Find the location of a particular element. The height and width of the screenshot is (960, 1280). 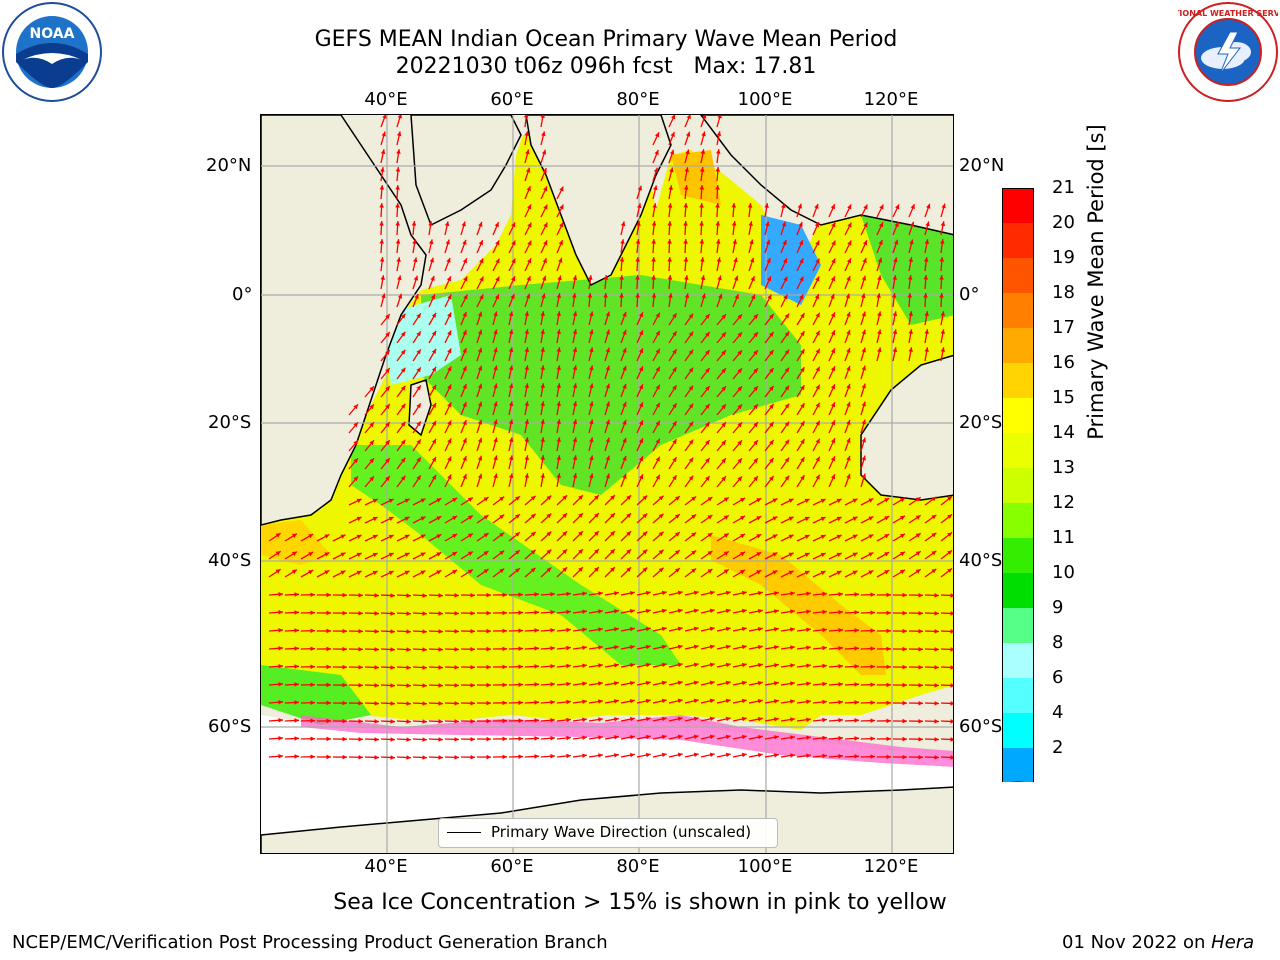

legend-label: Primary Wave Direction (unscaled) is located at coordinates (621, 832).